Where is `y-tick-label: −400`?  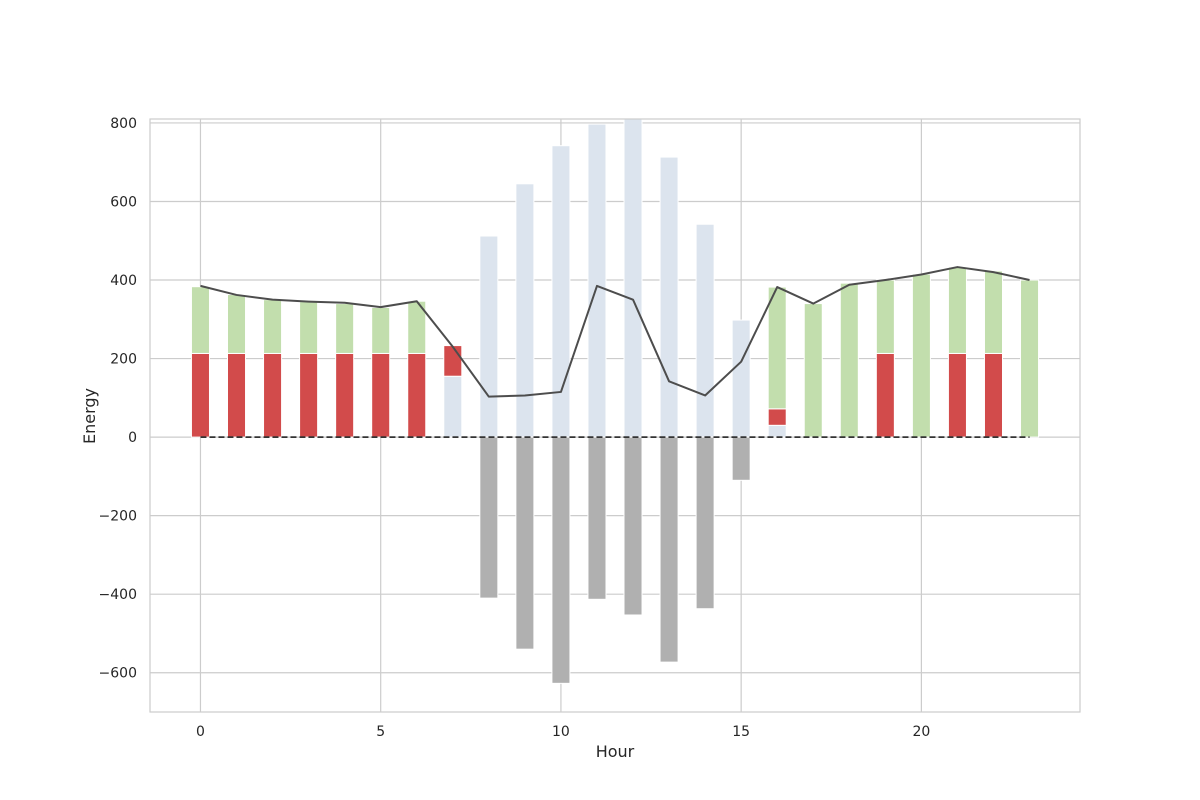
y-tick-label: −400 is located at coordinates (118, 595).